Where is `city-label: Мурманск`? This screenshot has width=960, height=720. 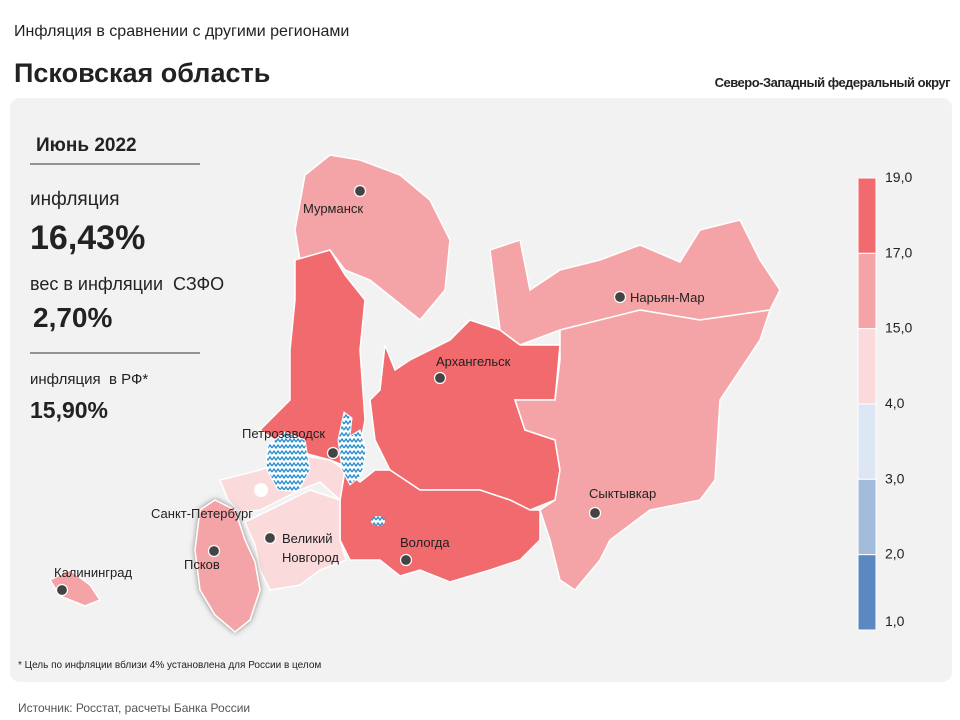 city-label: Мурманск is located at coordinates (333, 208).